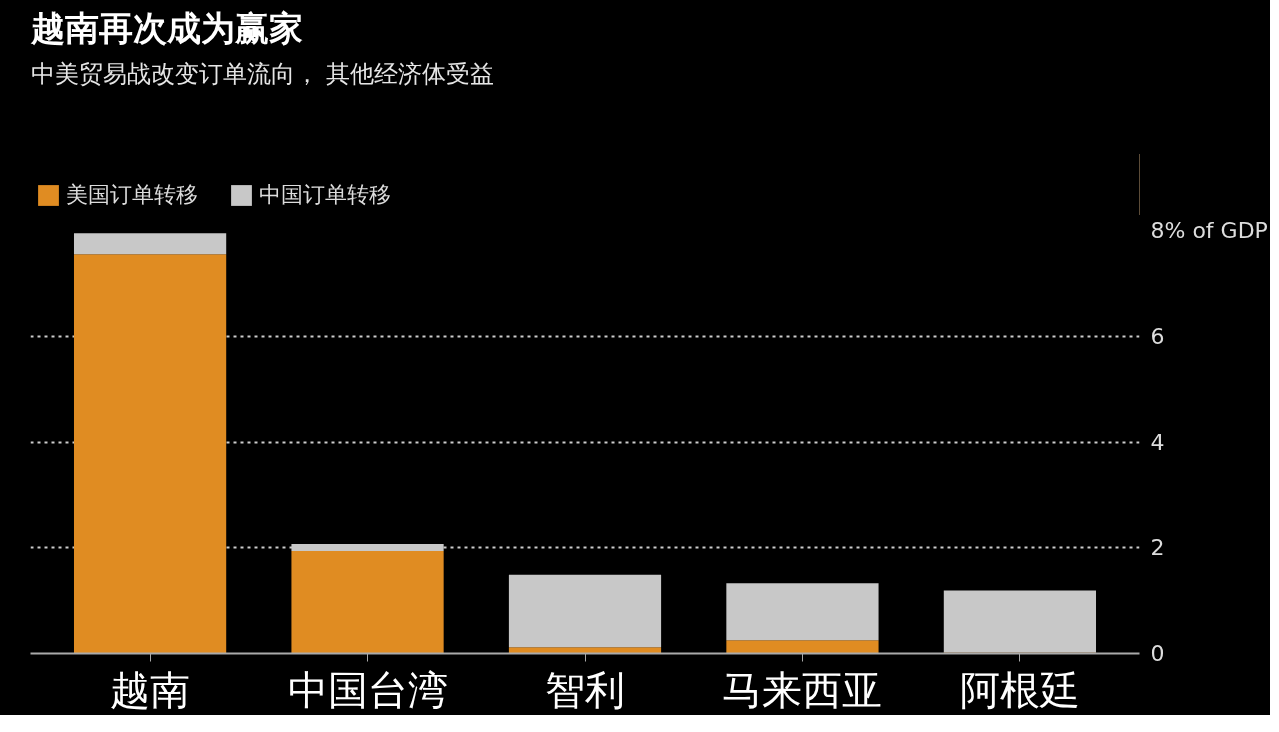 This screenshot has height=732, width=1279. What do you see at coordinates (1157, 548) in the screenshot?
I see `y-tick-label: 2` at bounding box center [1157, 548].